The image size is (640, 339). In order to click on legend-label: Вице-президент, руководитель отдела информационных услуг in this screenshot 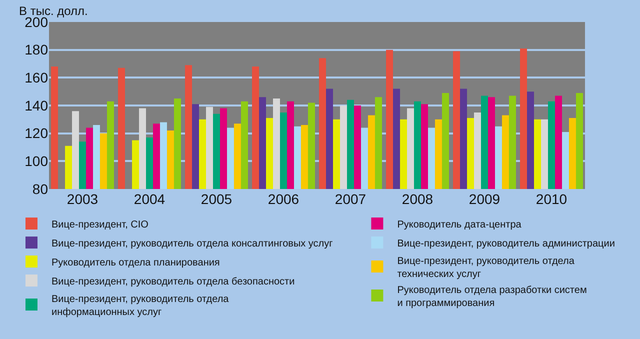, I will do `click(140, 306)`.